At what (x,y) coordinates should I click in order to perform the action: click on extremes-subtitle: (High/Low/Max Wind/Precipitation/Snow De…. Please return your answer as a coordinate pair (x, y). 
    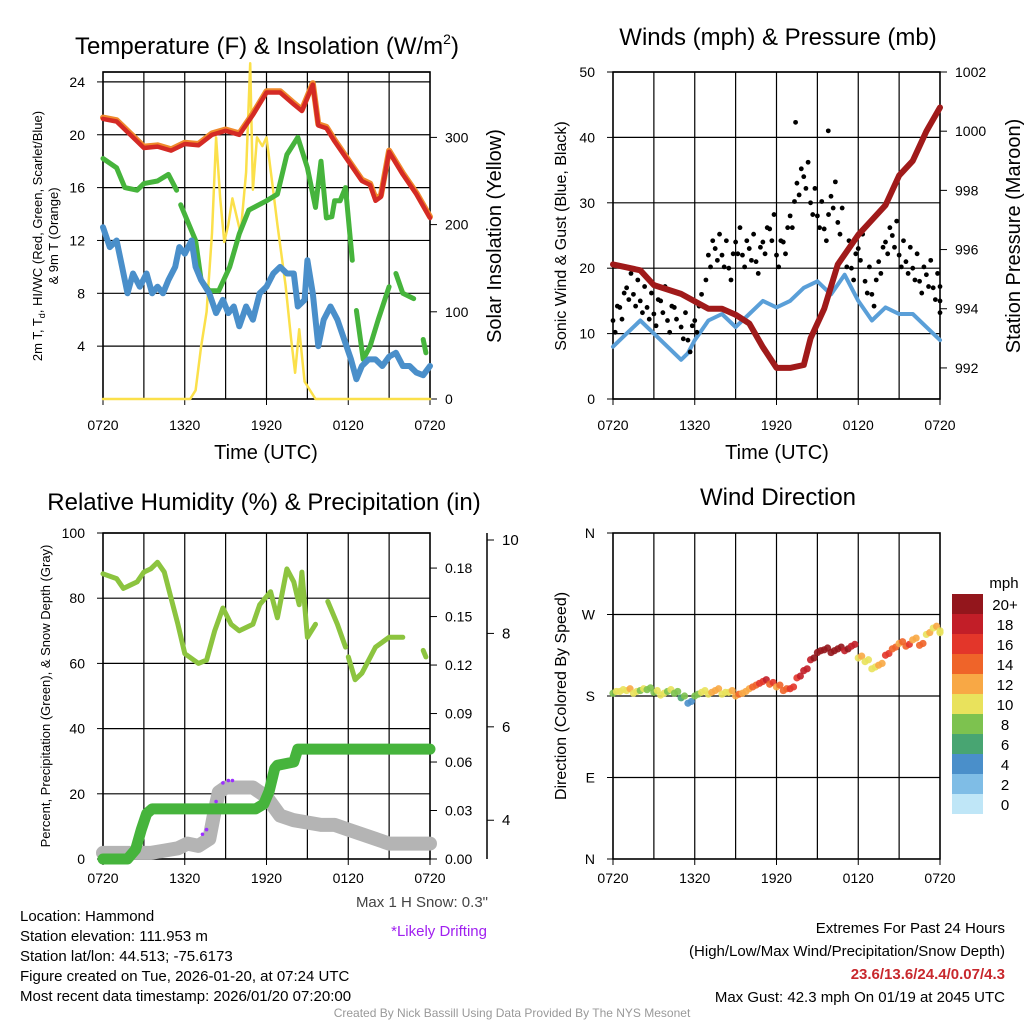
    Looking at the image, I should click on (847, 951).